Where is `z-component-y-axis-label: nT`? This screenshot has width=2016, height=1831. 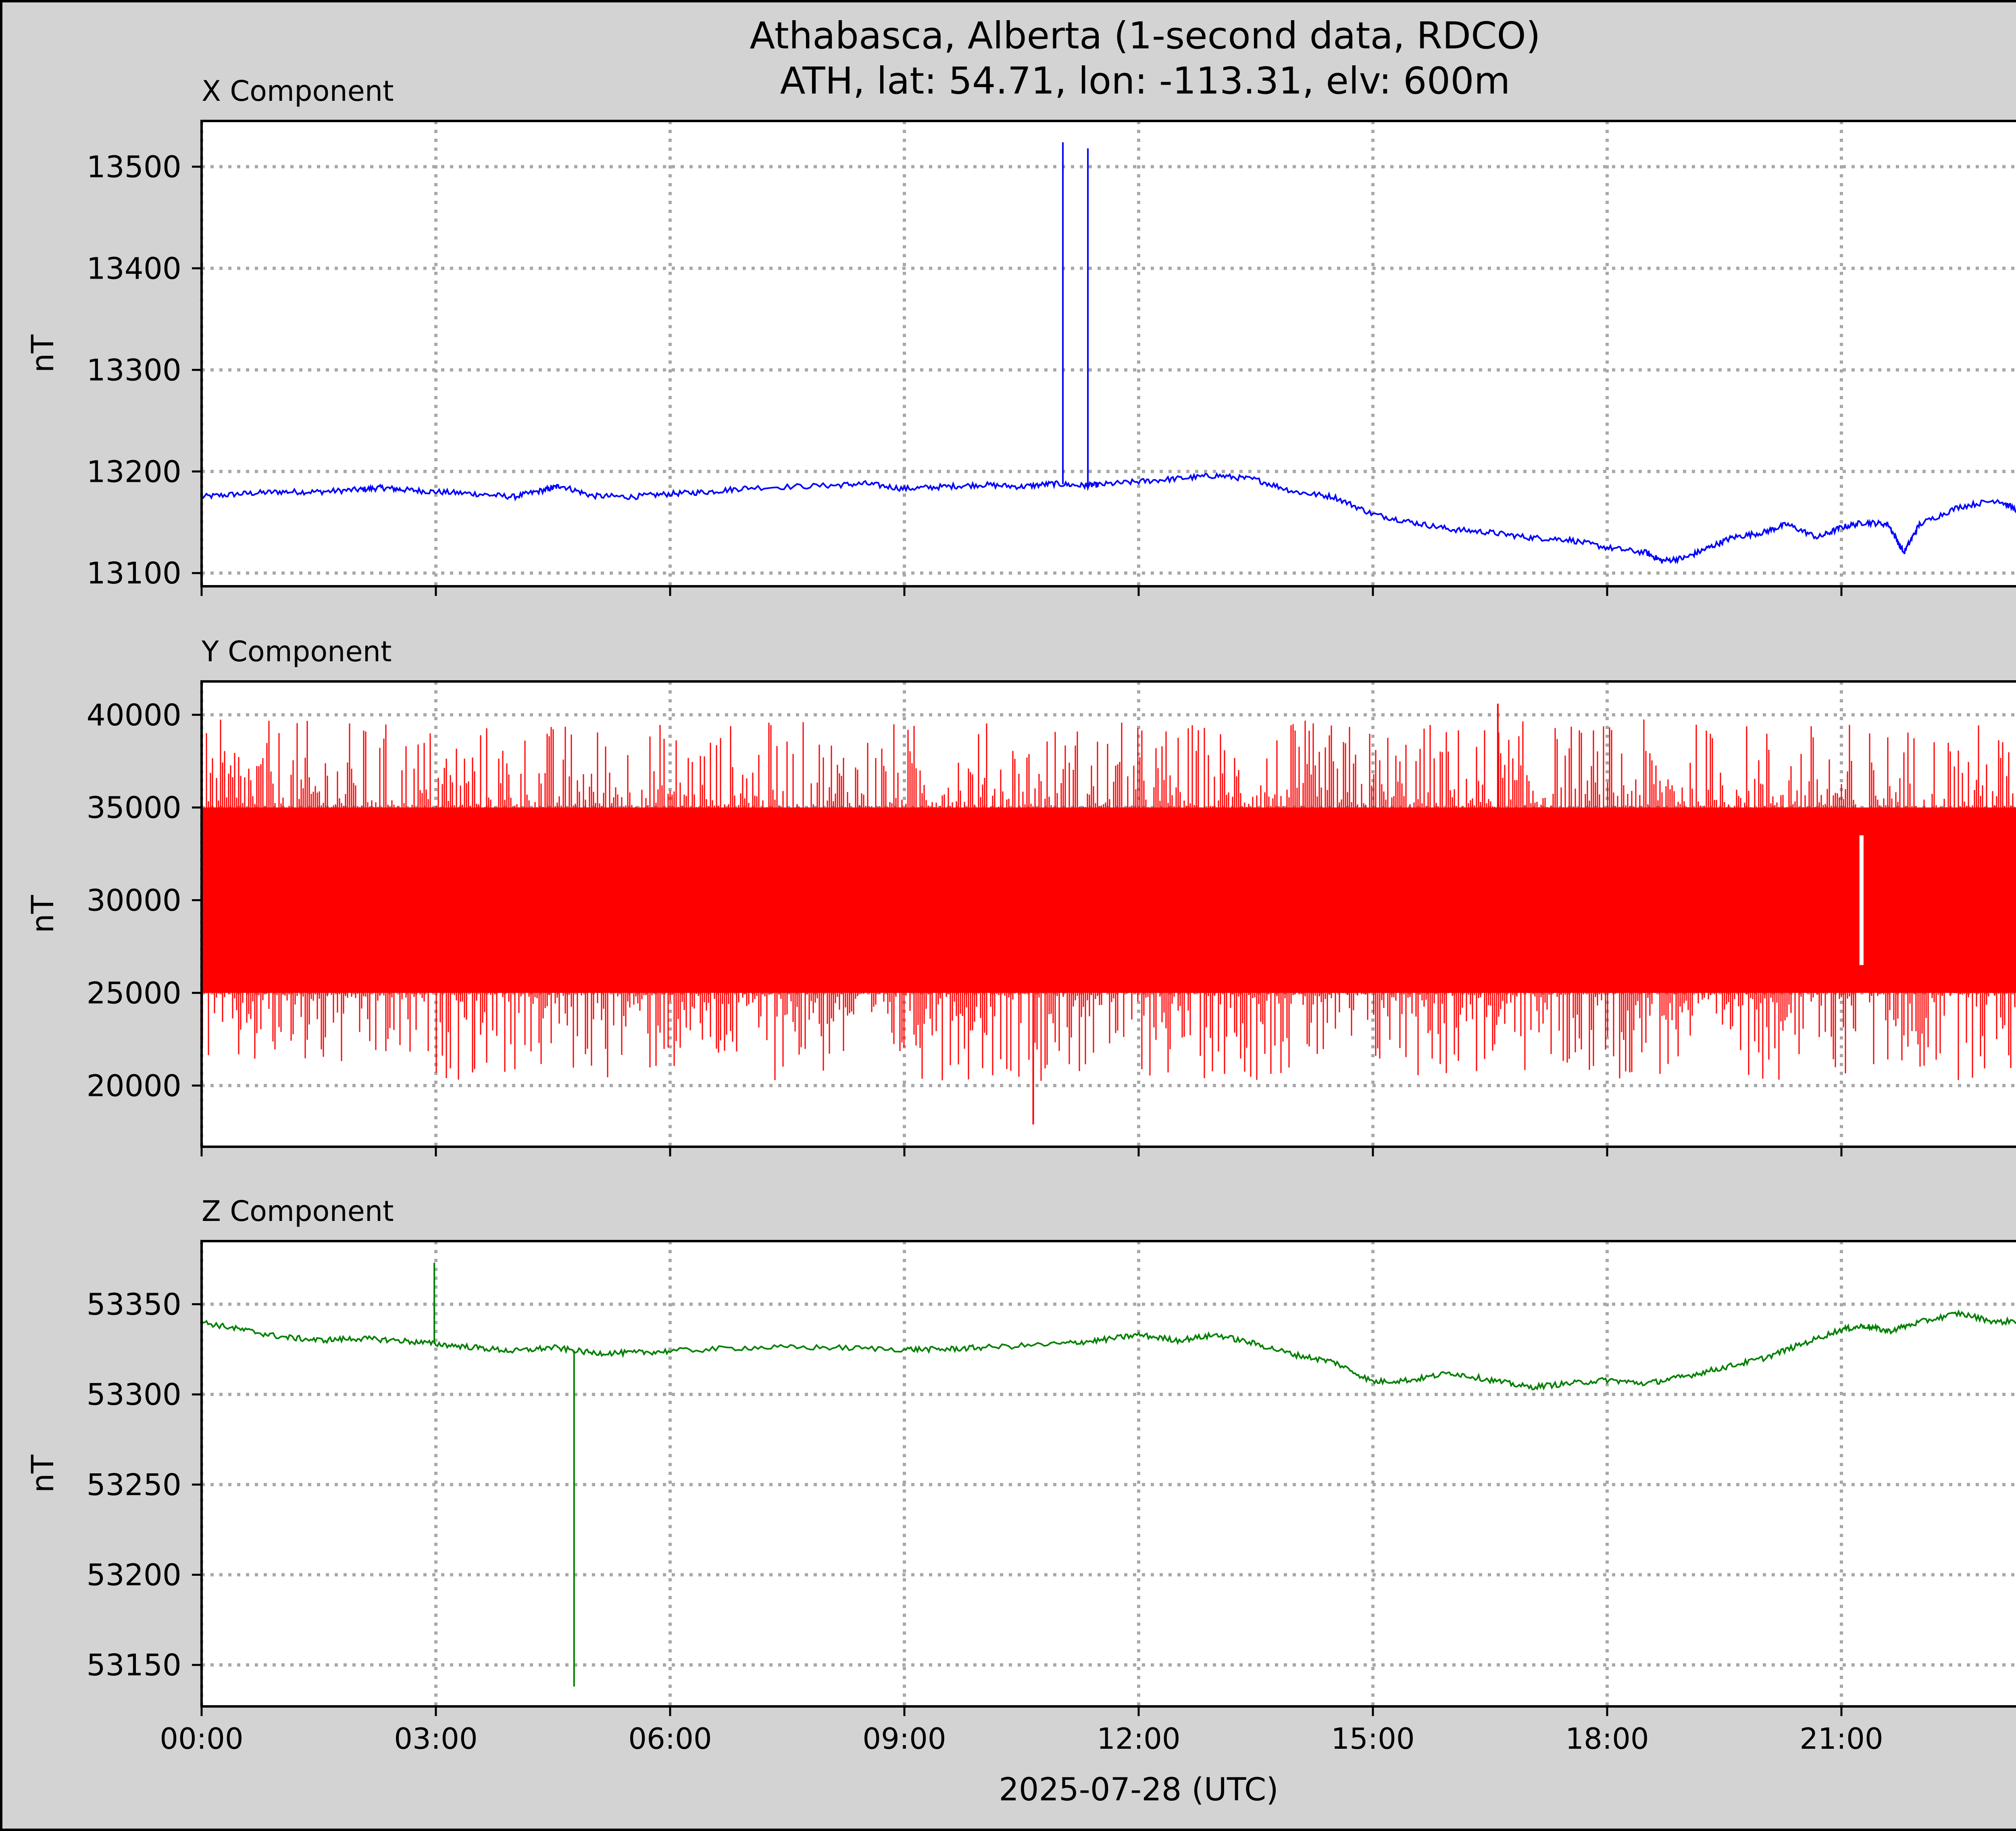
z-component-y-axis-label: nT is located at coordinates (42, 1473).